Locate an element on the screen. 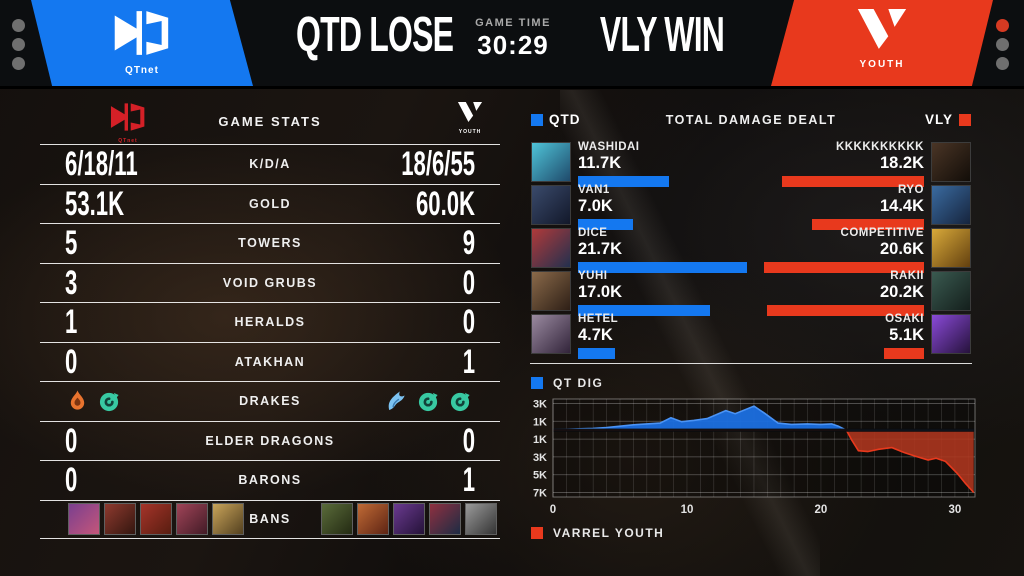 Image resolution: width=1024 pixels, height=576 pixels. game-time-label: GAME TIME is located at coordinates (513, 23).